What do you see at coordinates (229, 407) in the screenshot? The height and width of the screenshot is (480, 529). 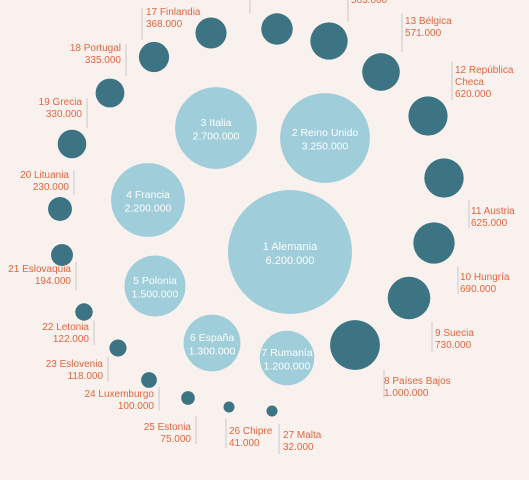 I see `bubble-chipre` at bounding box center [229, 407].